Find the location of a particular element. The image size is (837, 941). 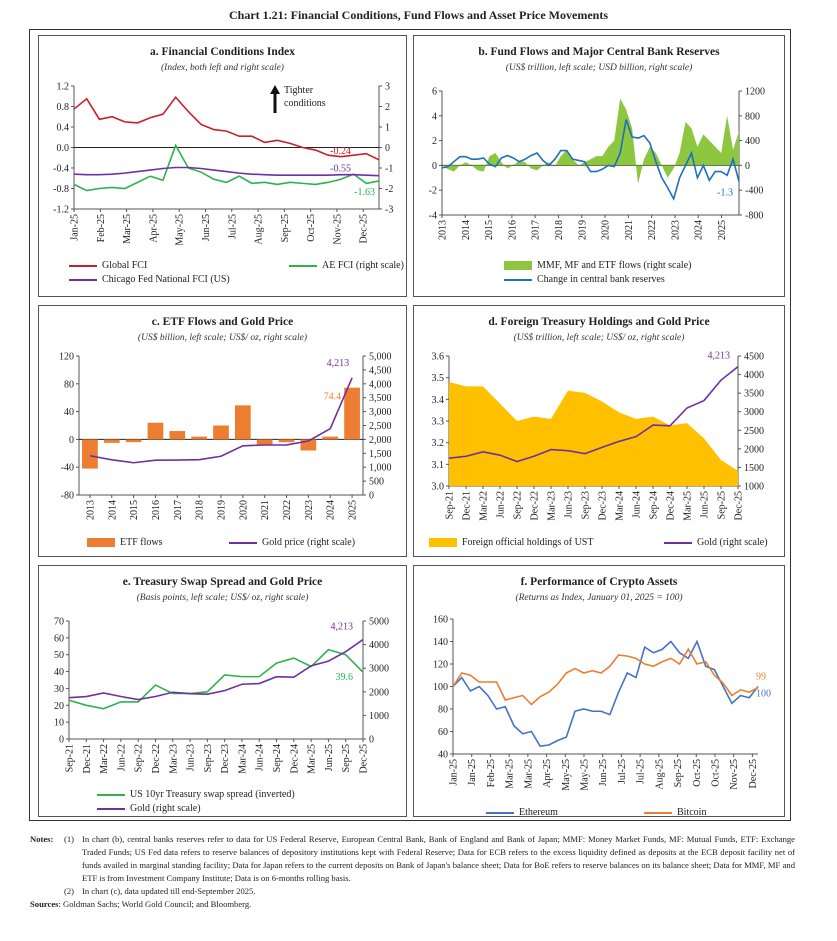

y-left-tick-label: 20 is located at coordinates (59, 706).